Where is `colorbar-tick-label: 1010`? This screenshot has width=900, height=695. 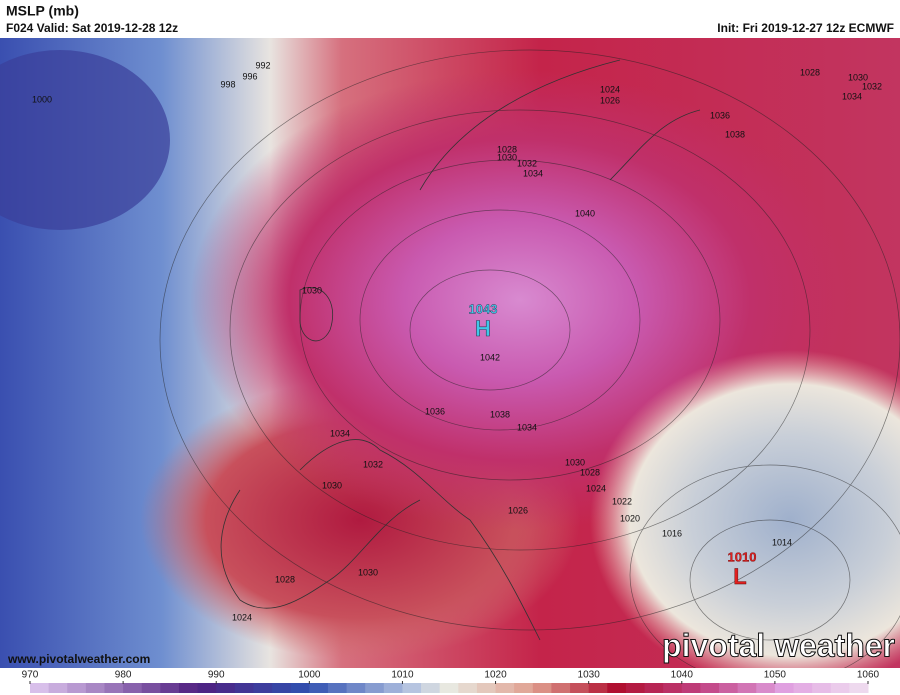 colorbar-tick-label: 1010 is located at coordinates (402, 675).